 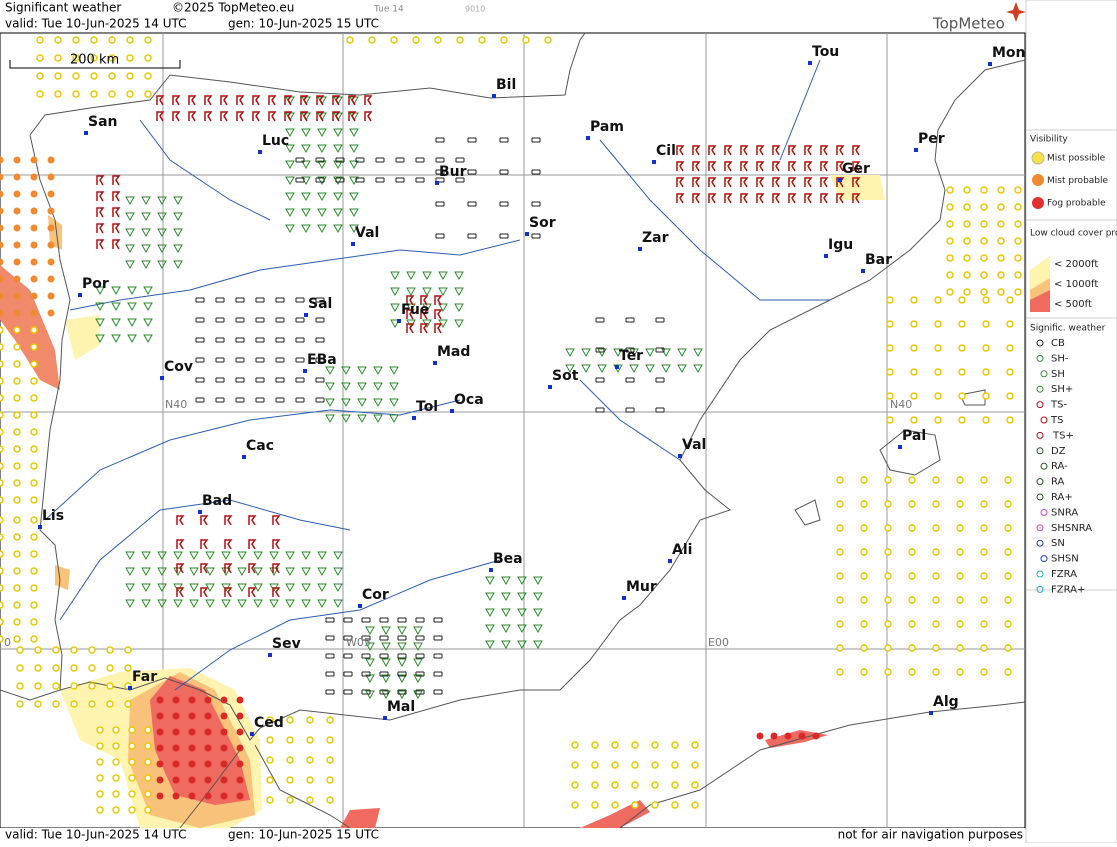 What do you see at coordinates (176, 404) in the screenshot?
I see `grid-label: N40` at bounding box center [176, 404].